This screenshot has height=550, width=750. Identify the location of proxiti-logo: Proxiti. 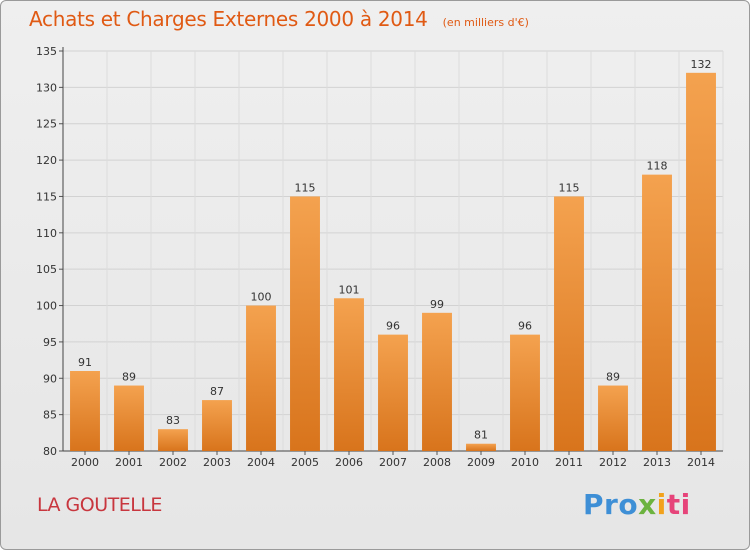
(637, 504).